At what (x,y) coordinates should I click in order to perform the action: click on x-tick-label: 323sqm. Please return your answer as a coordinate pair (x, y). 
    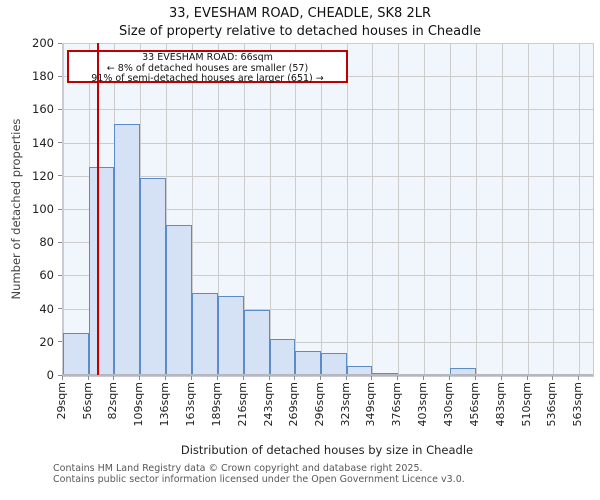
    Looking at the image, I should click on (346, 404).